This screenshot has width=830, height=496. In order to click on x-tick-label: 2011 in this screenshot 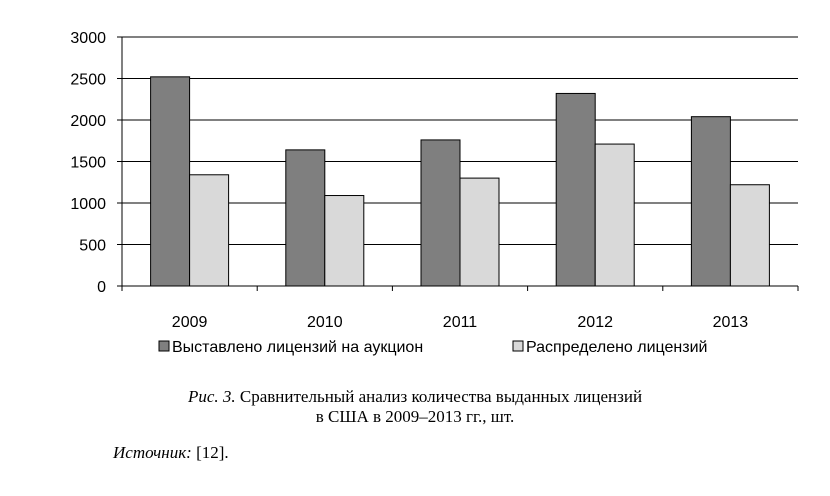, I will do `click(460, 322)`.